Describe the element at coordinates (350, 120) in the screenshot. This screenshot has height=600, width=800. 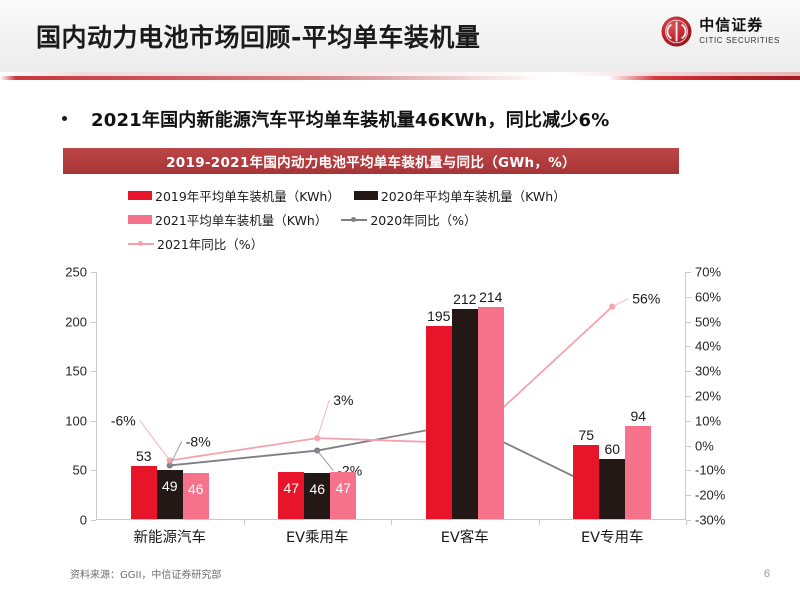
I see `bullet-text: 2021年国内新能源汽车平均单车装机量46KWh，同比减少6%` at that location.